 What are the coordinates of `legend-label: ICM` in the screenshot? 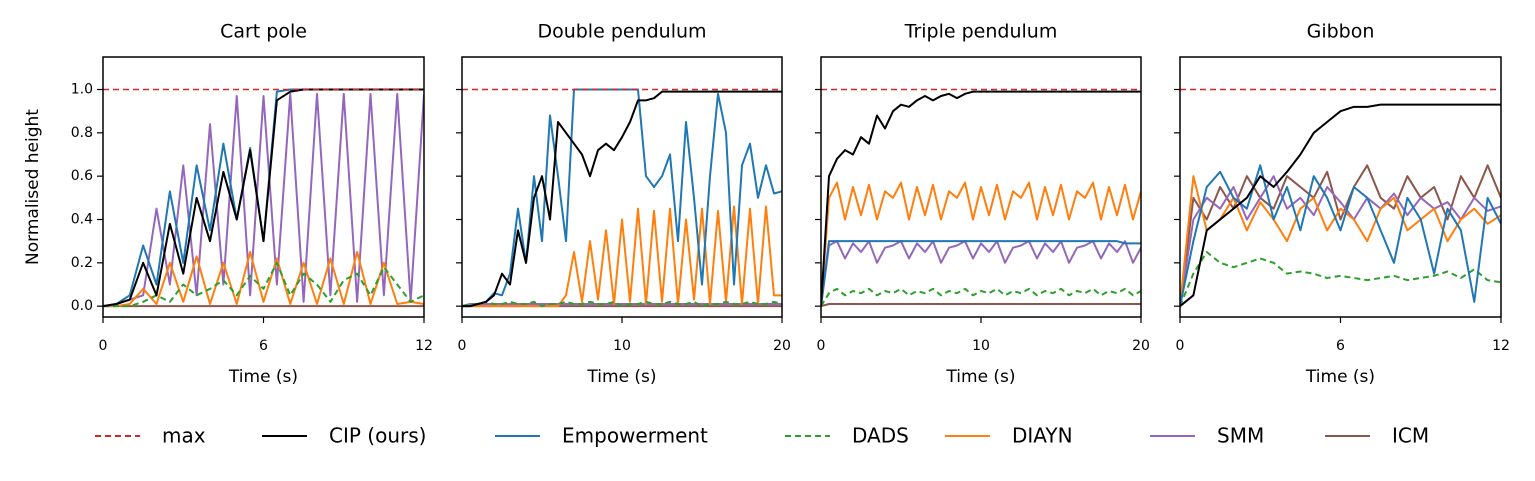 It's located at (1410, 436).